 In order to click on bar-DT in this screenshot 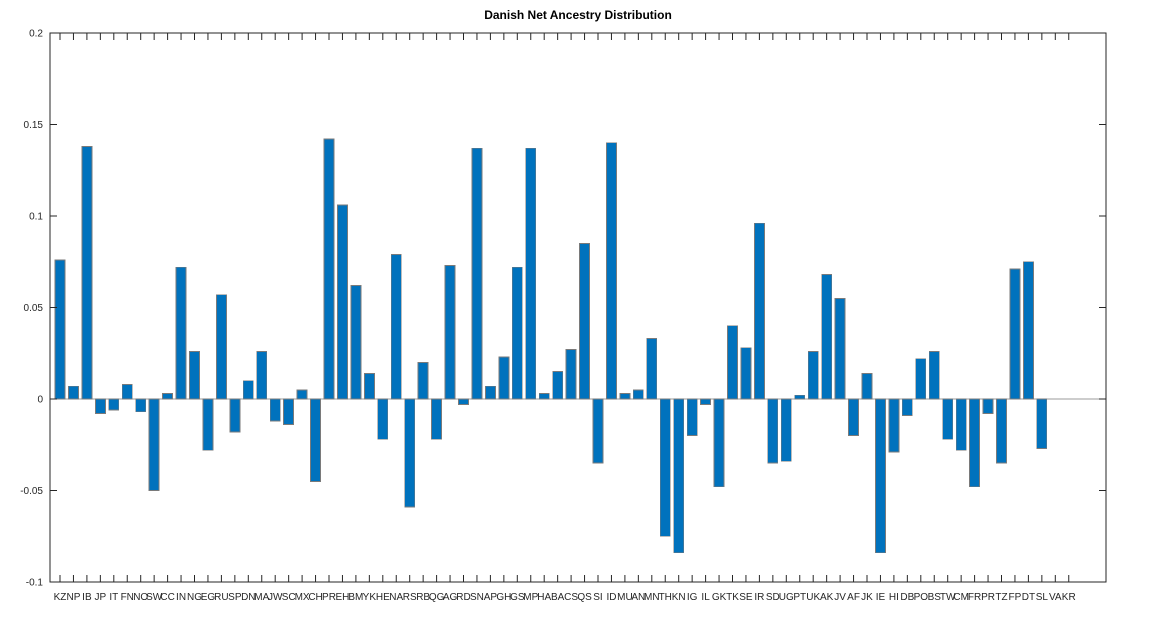, I will do `click(1028, 330)`.